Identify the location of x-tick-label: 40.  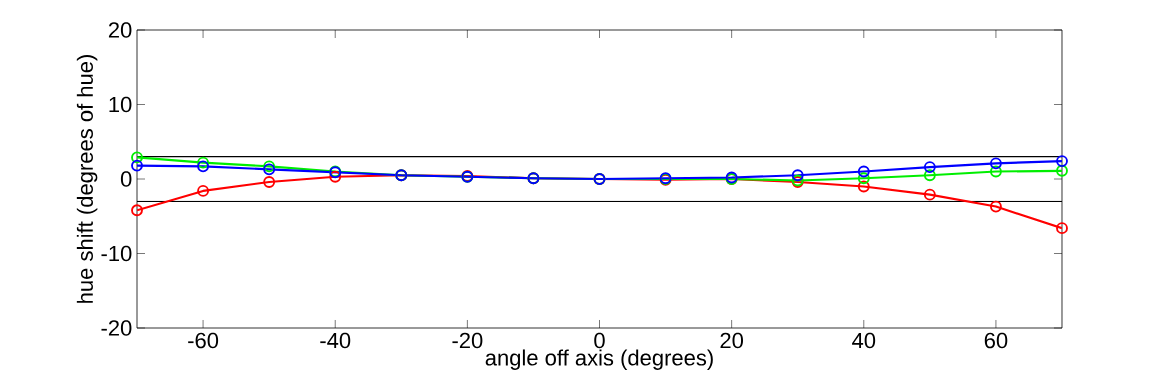
(864, 340).